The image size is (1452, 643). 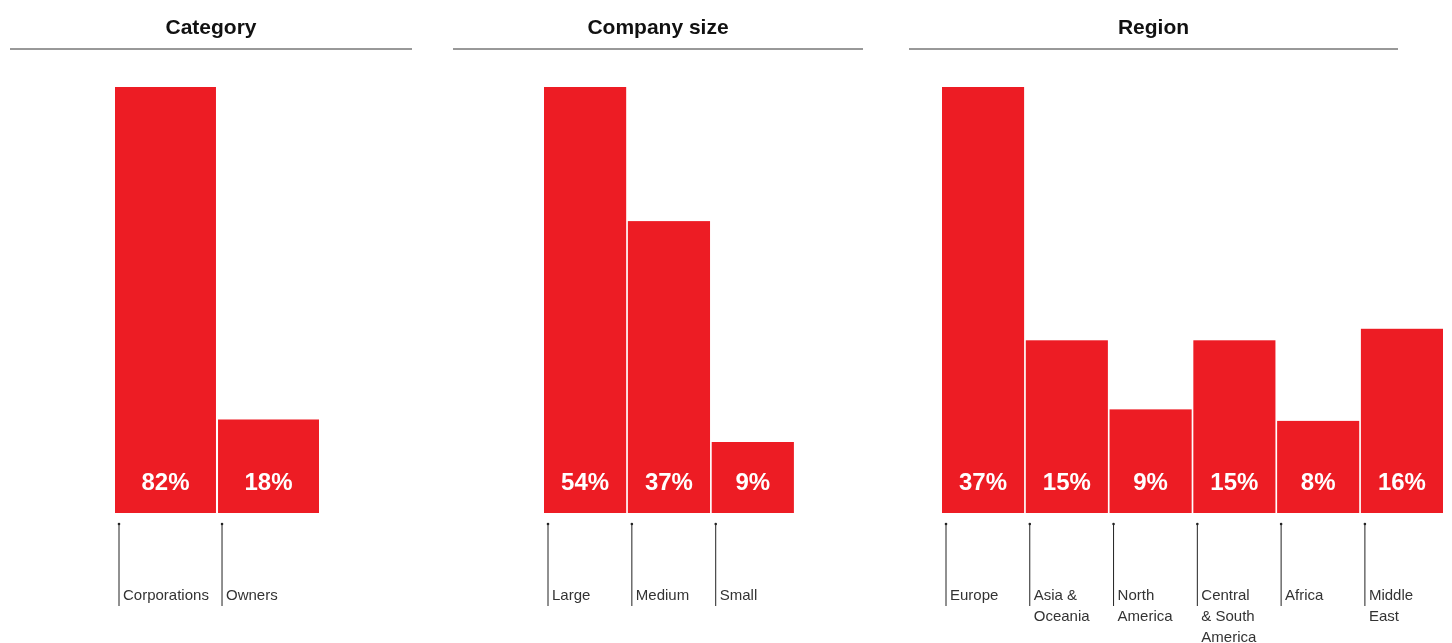 I want to click on x-tick-label: Middle East, so click(x=1391, y=605).